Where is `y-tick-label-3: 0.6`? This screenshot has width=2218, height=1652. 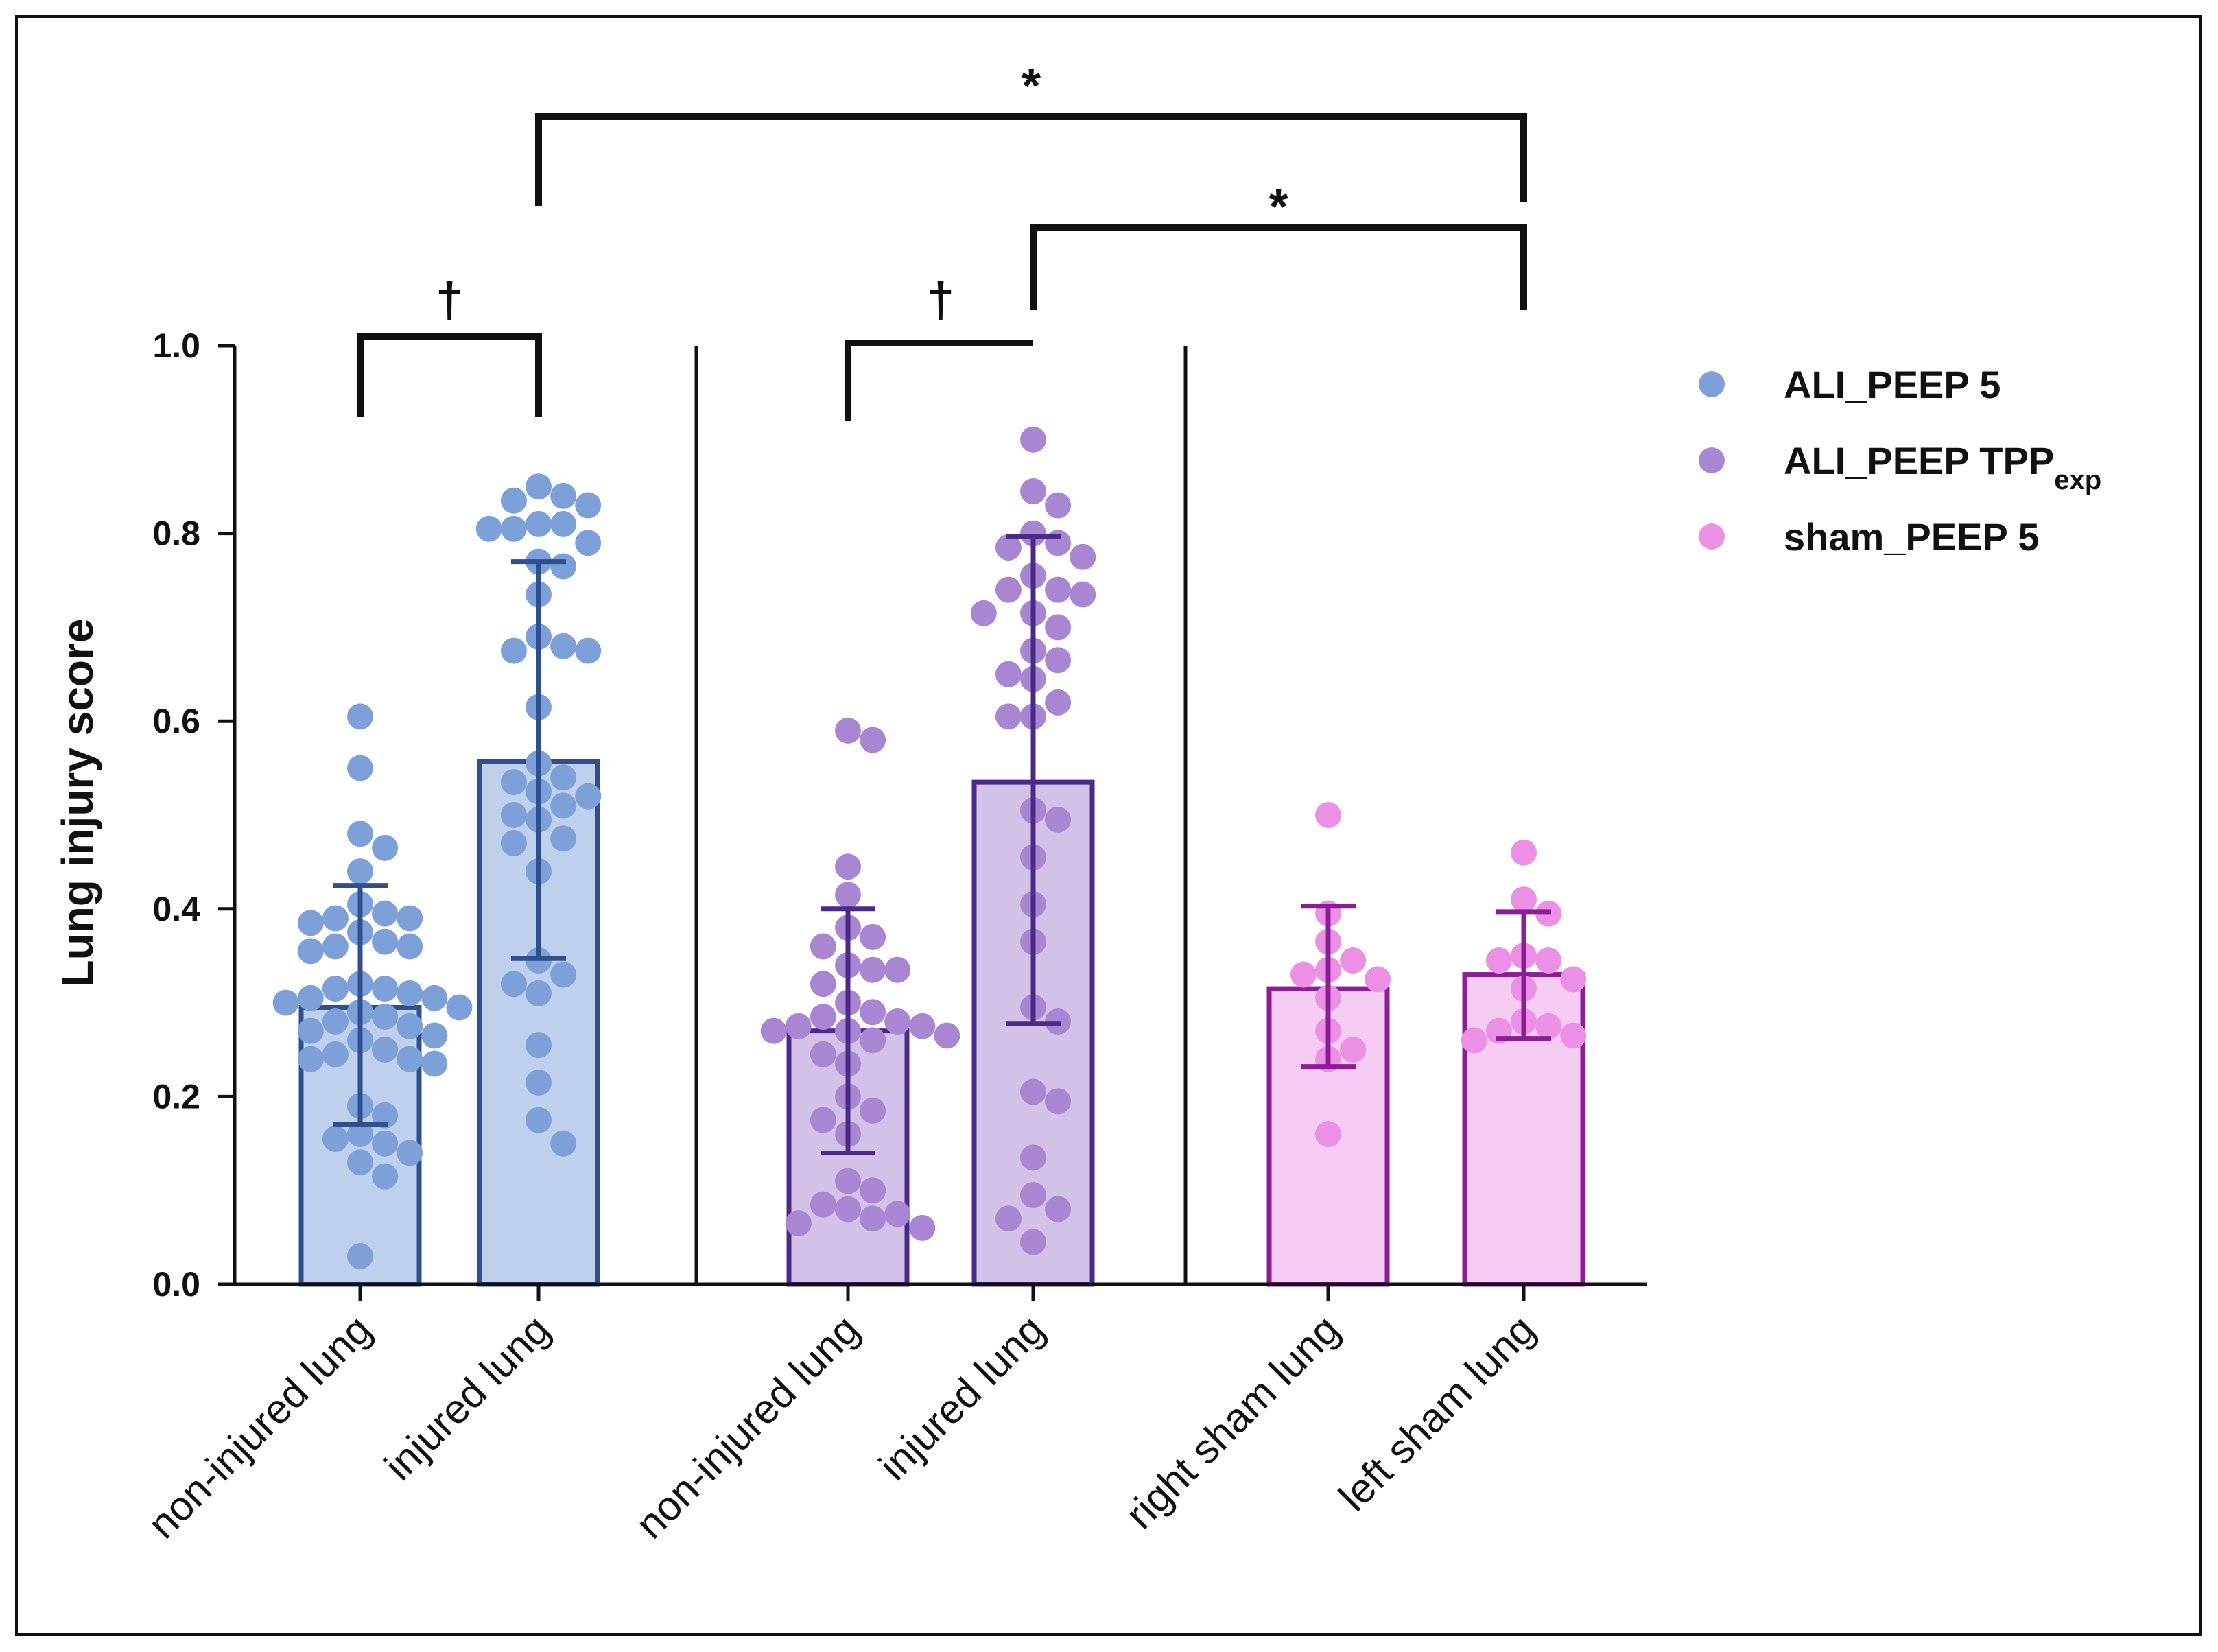 y-tick-label-3: 0.6 is located at coordinates (176, 721).